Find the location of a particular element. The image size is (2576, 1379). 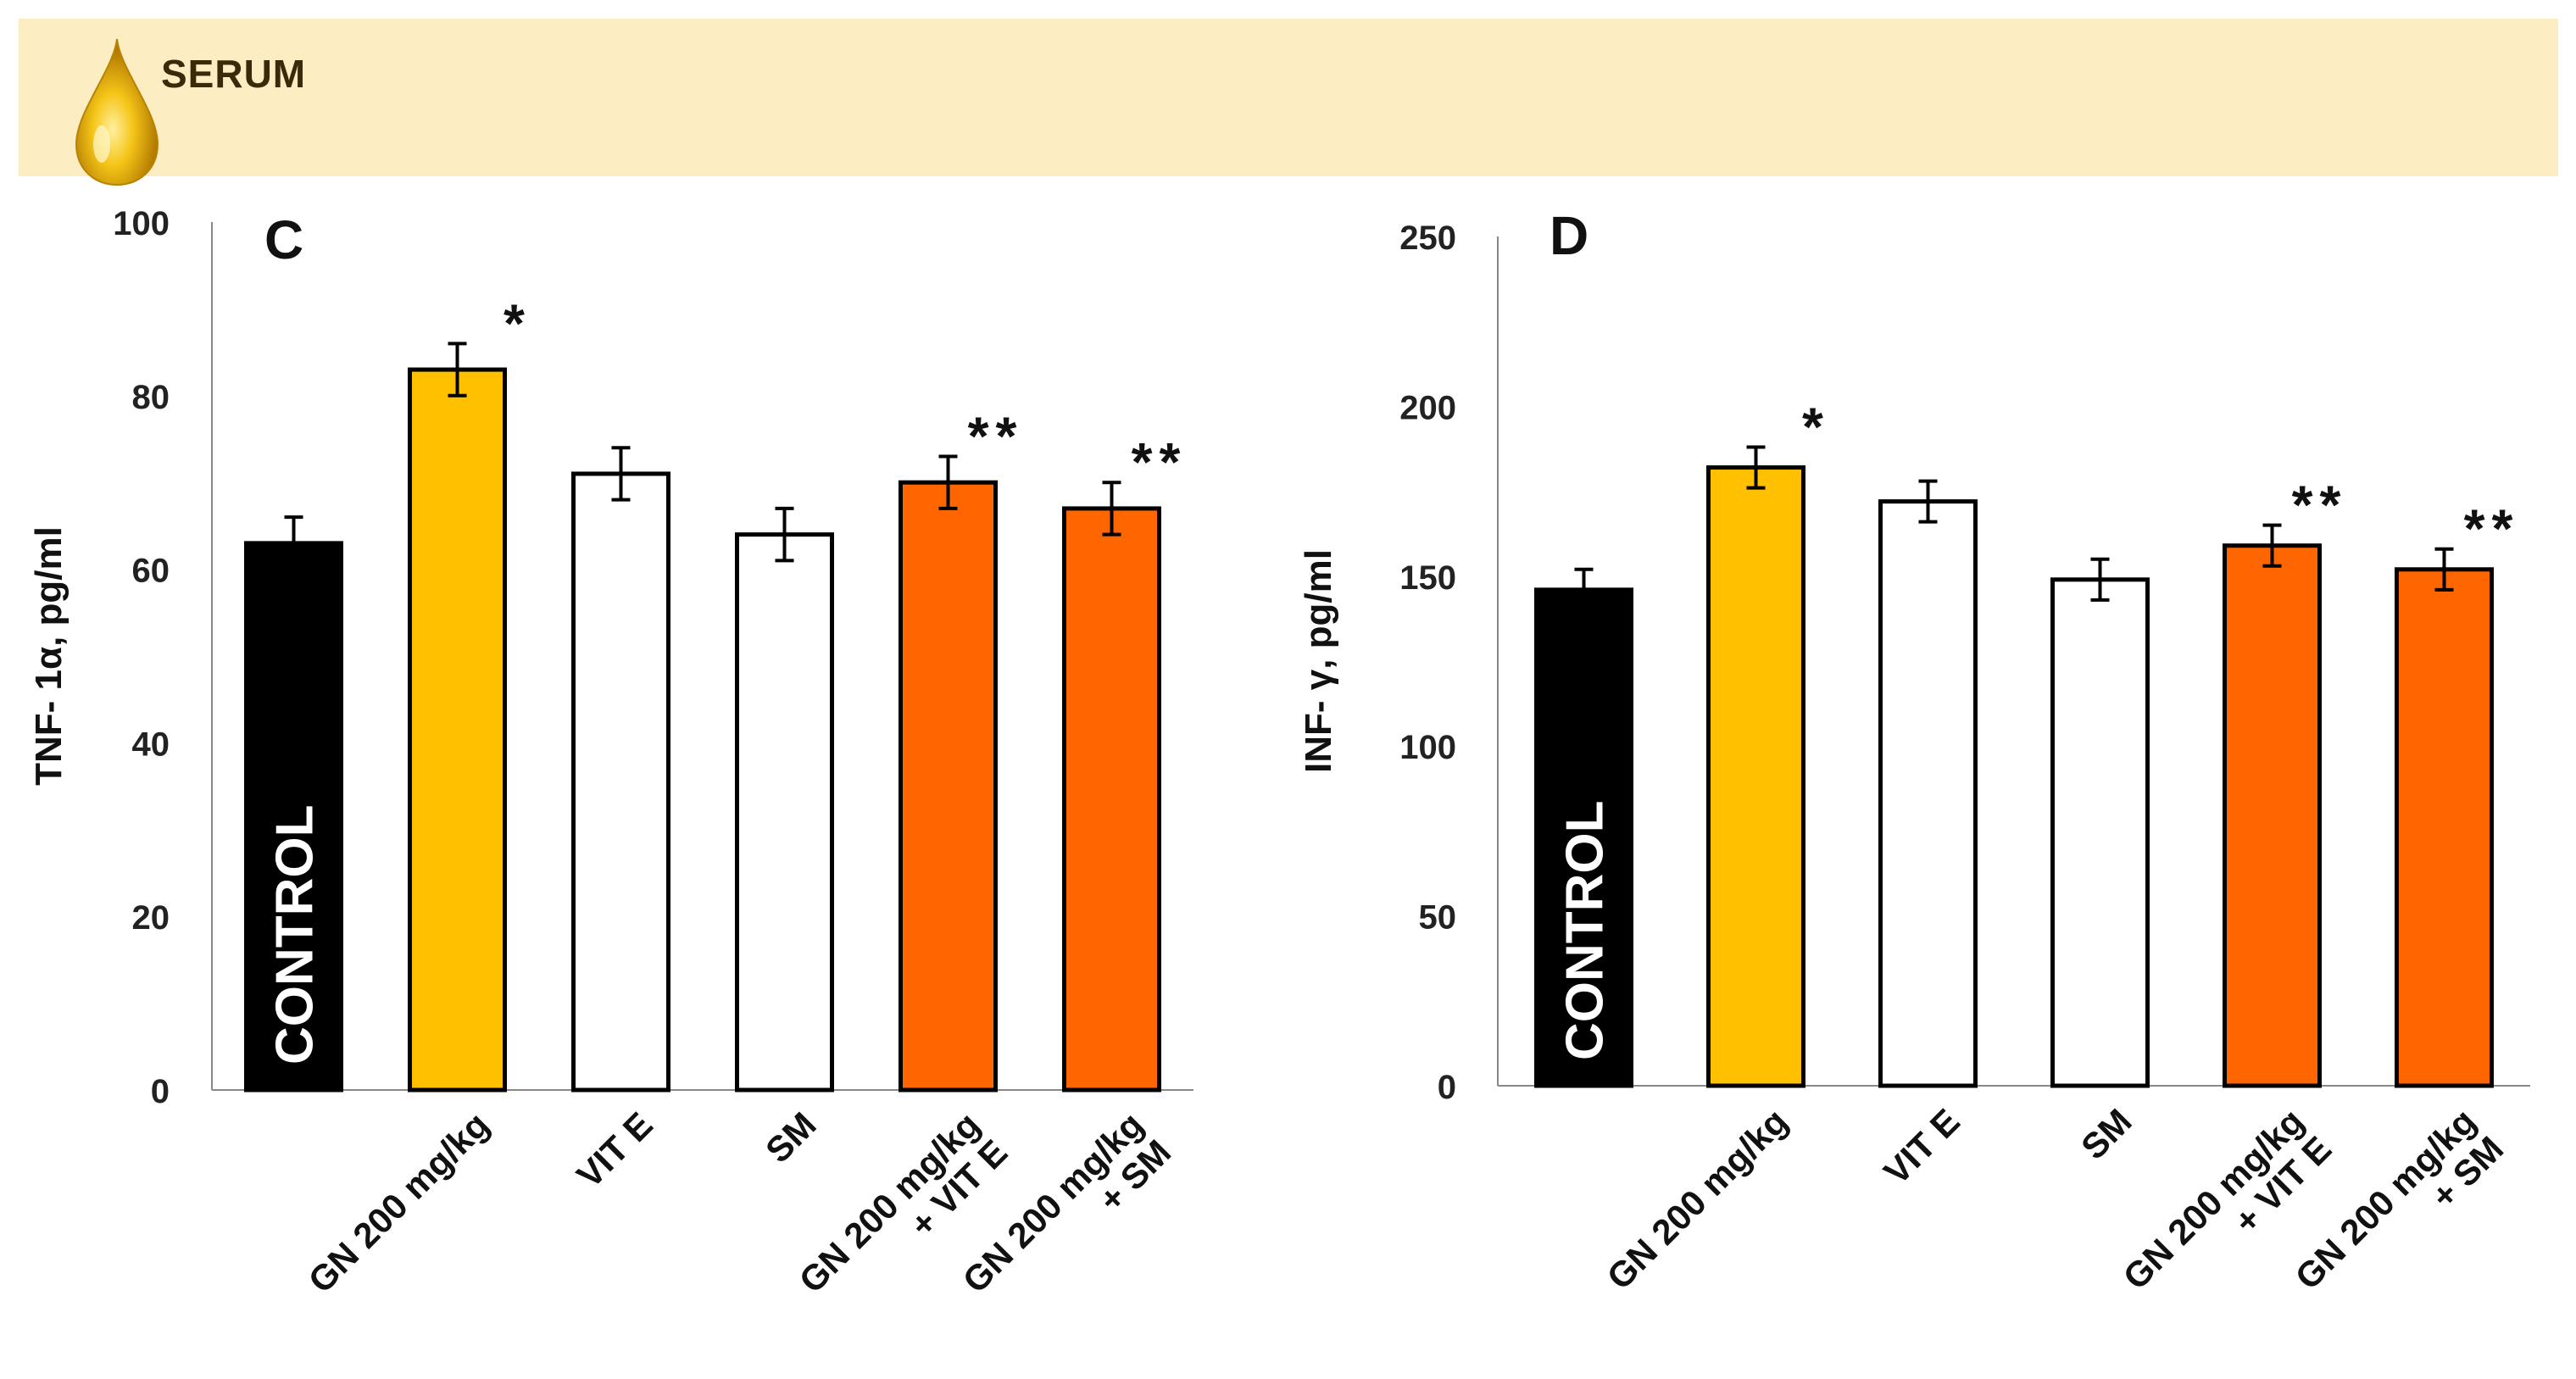

category-label: VIT E is located at coordinates (1921, 1147).